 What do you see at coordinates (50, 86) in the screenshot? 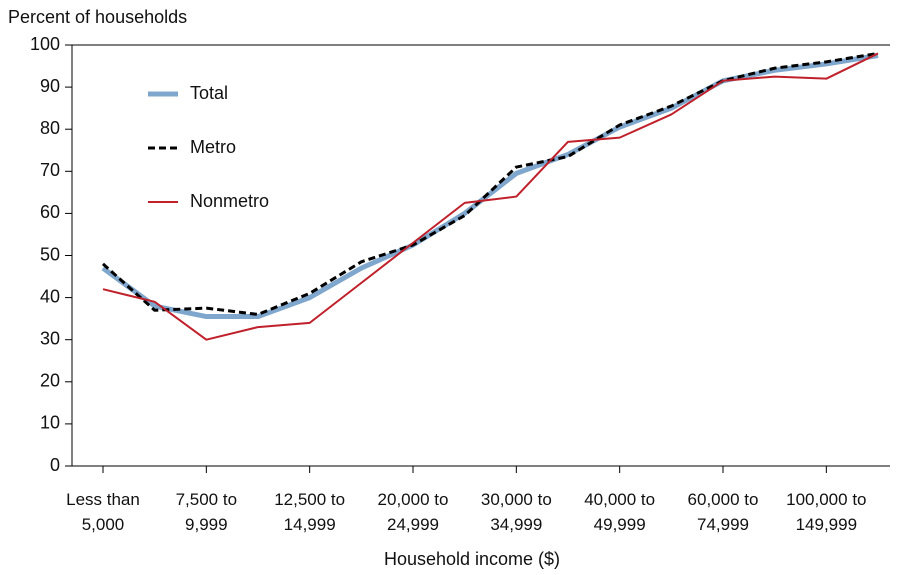
I see `y-tick-label: 90` at bounding box center [50, 86].